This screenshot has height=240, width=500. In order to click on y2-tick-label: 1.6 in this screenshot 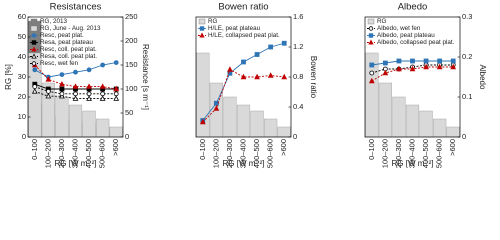, I will do `click(298, 16)`.